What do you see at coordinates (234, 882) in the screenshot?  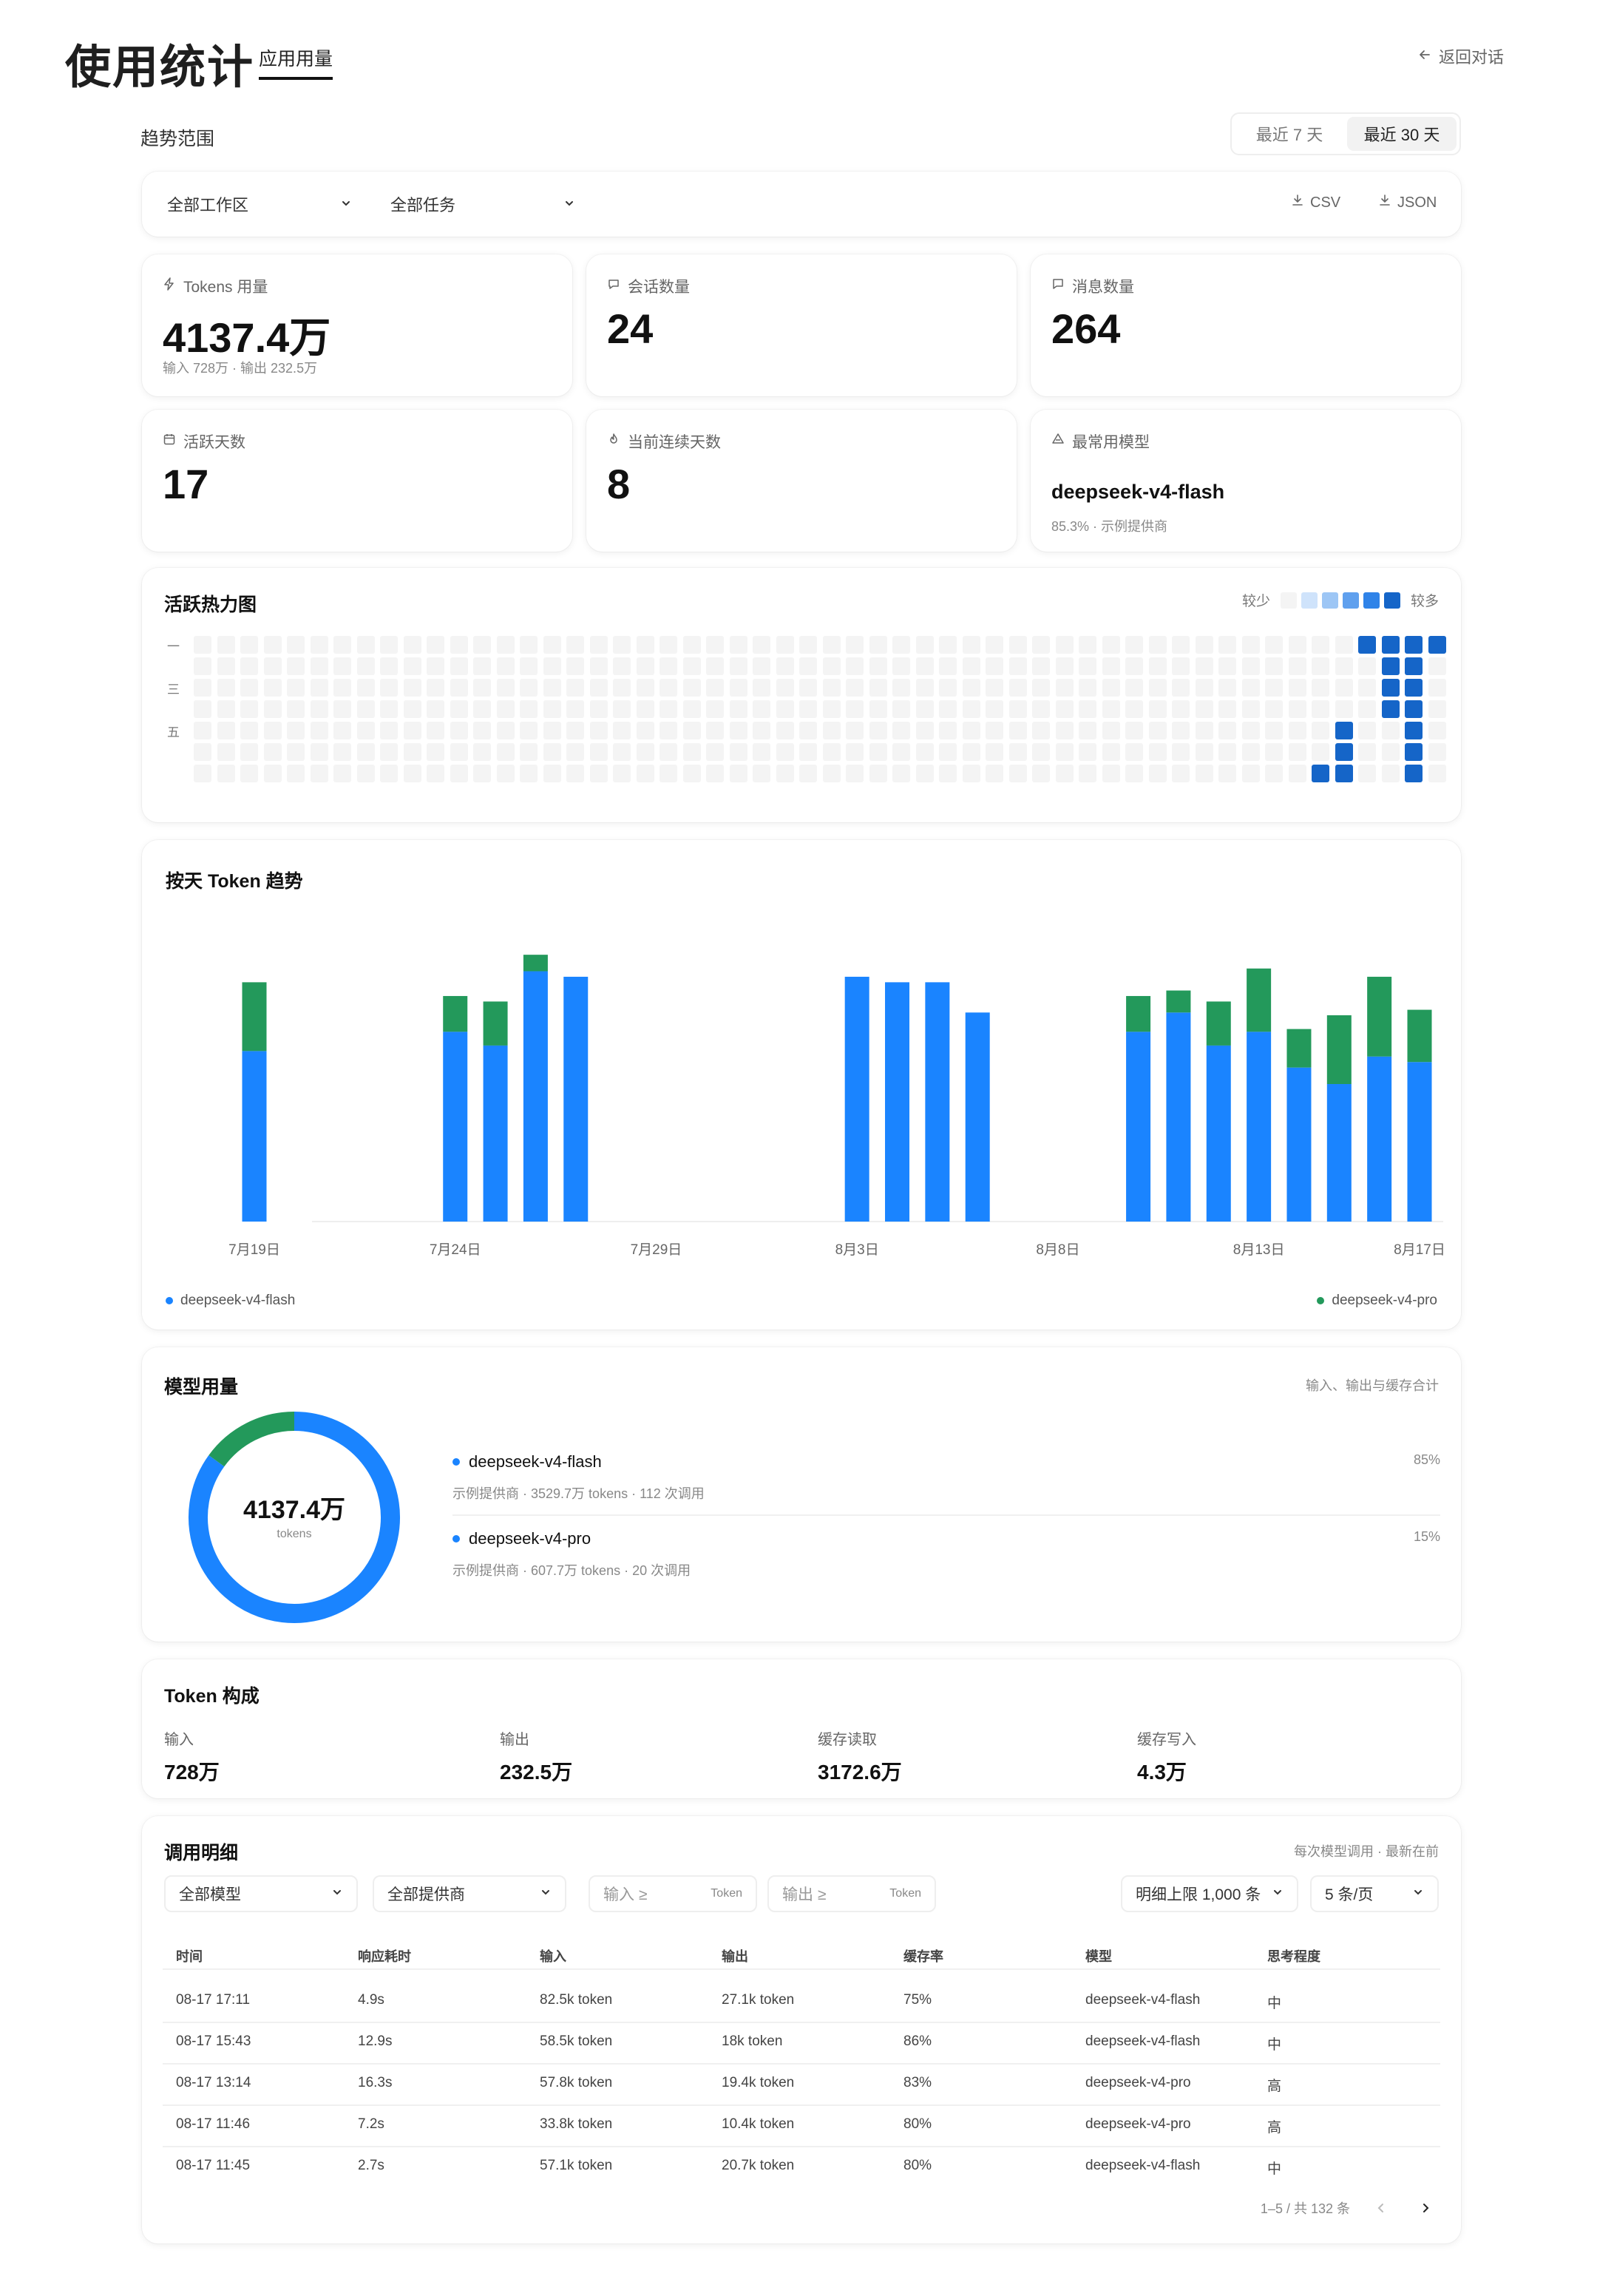 I see `trend-title: 按天 Token 趋势` at bounding box center [234, 882].